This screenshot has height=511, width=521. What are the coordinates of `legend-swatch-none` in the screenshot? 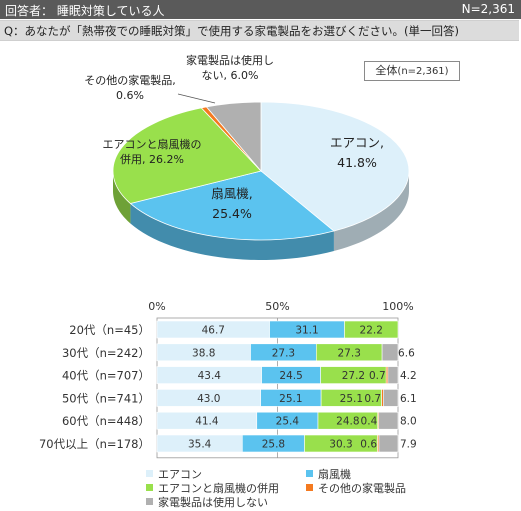 It's located at (149, 501).